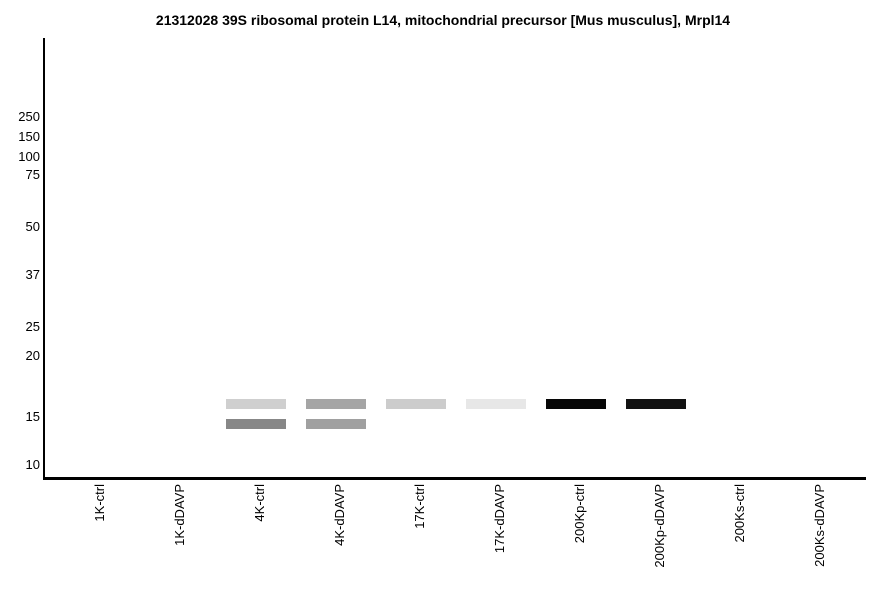 This screenshot has width=886, height=595. Describe the element at coordinates (419, 506) in the screenshot. I see `lane-label-17k-ctrl: 17K-ctrl` at that location.